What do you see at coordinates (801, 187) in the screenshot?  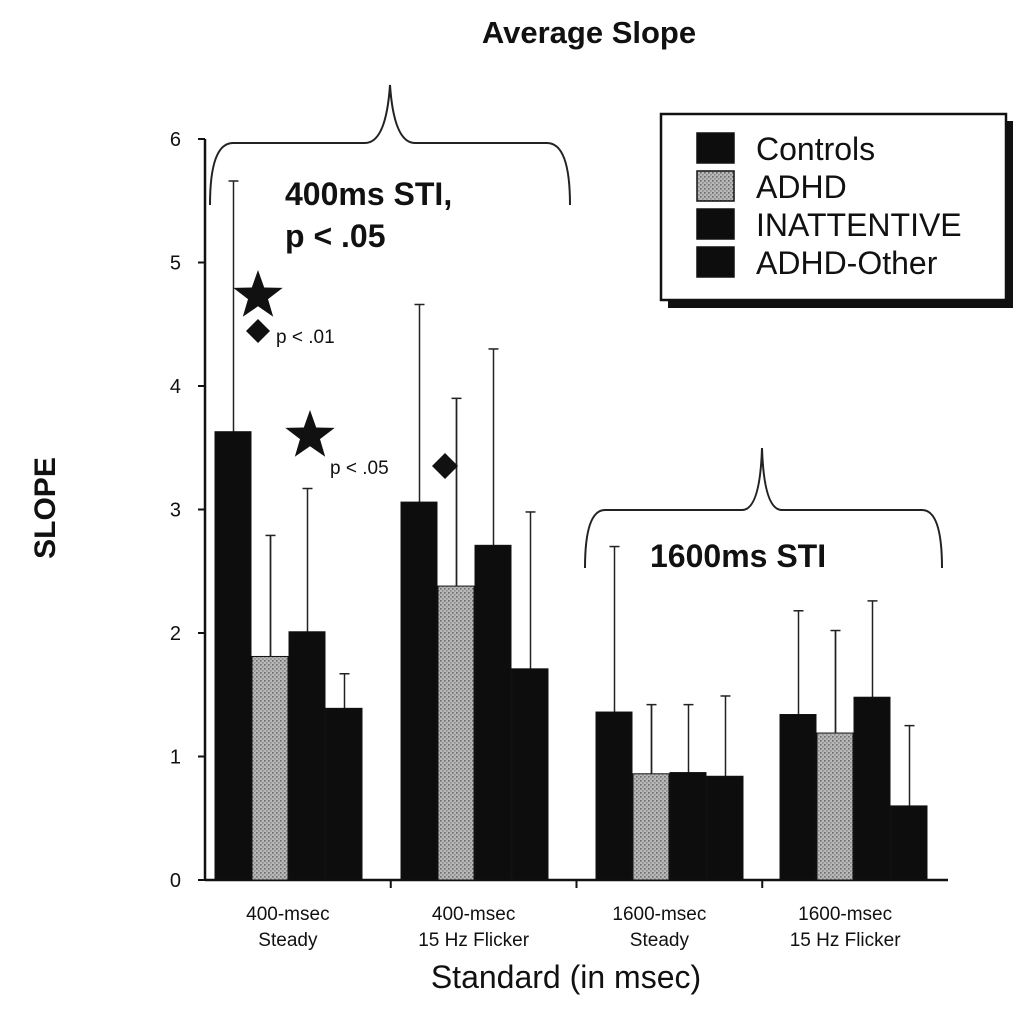 I see `legend-label: ADHD` at bounding box center [801, 187].